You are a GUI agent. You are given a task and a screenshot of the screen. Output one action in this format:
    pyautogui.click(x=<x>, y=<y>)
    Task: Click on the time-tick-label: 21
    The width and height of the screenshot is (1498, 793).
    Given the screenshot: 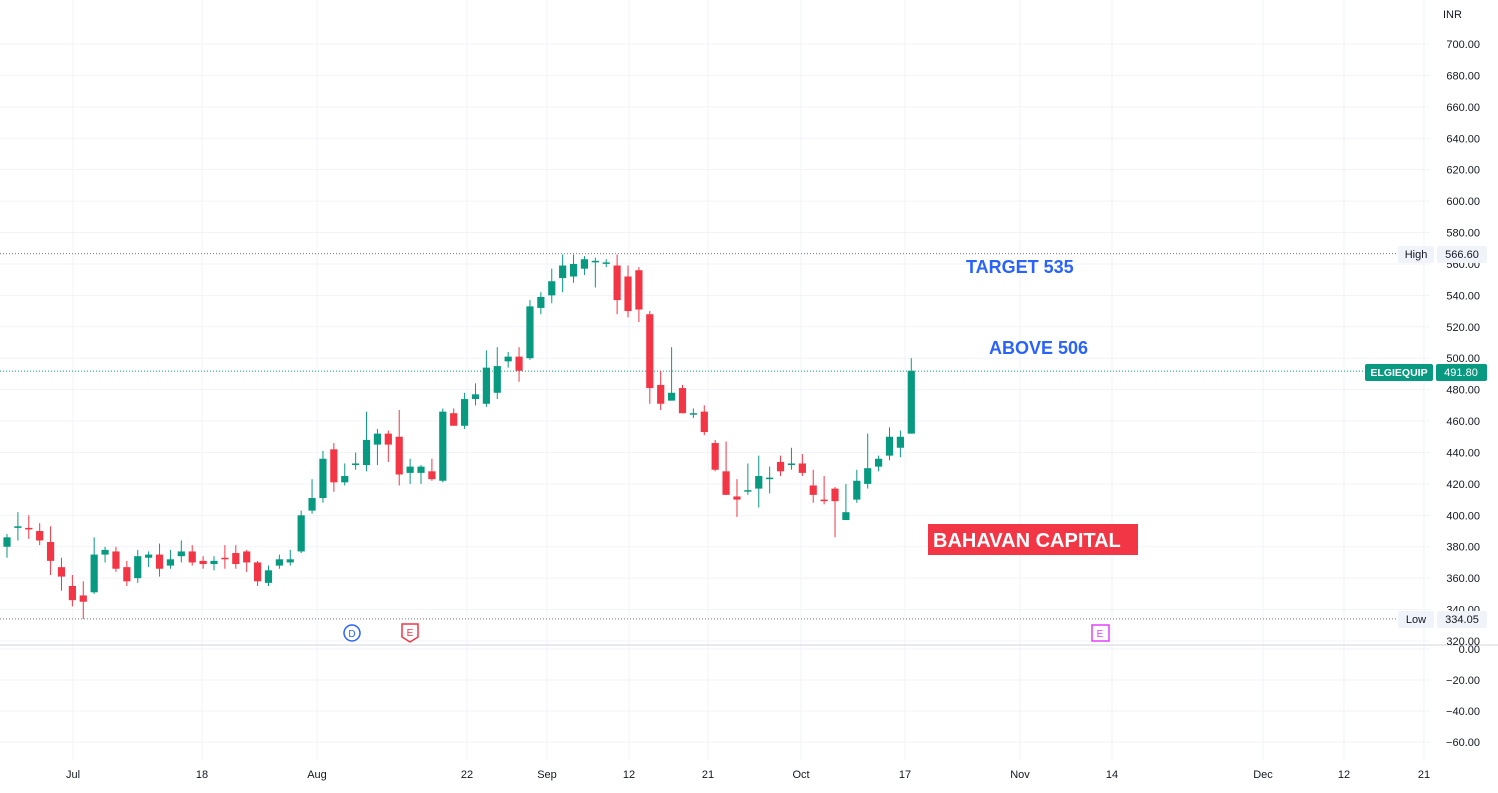 What is the action you would take?
    pyautogui.click(x=708, y=775)
    